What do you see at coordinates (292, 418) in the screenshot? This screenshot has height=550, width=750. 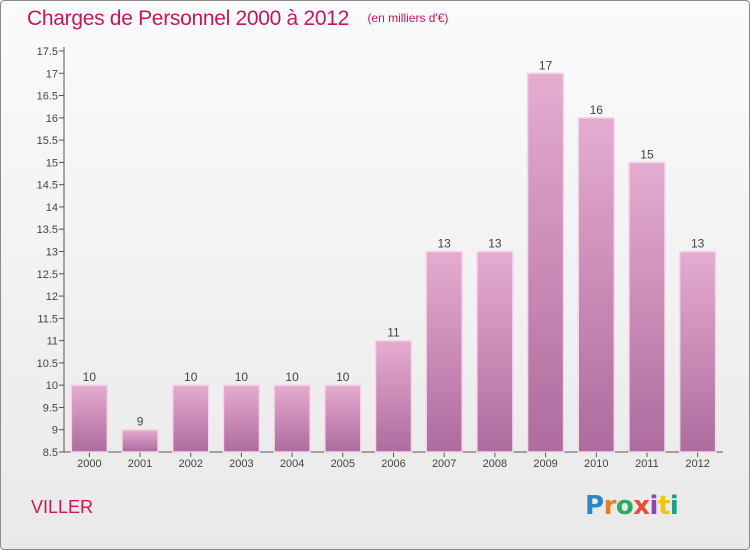 I see `bar-2004` at bounding box center [292, 418].